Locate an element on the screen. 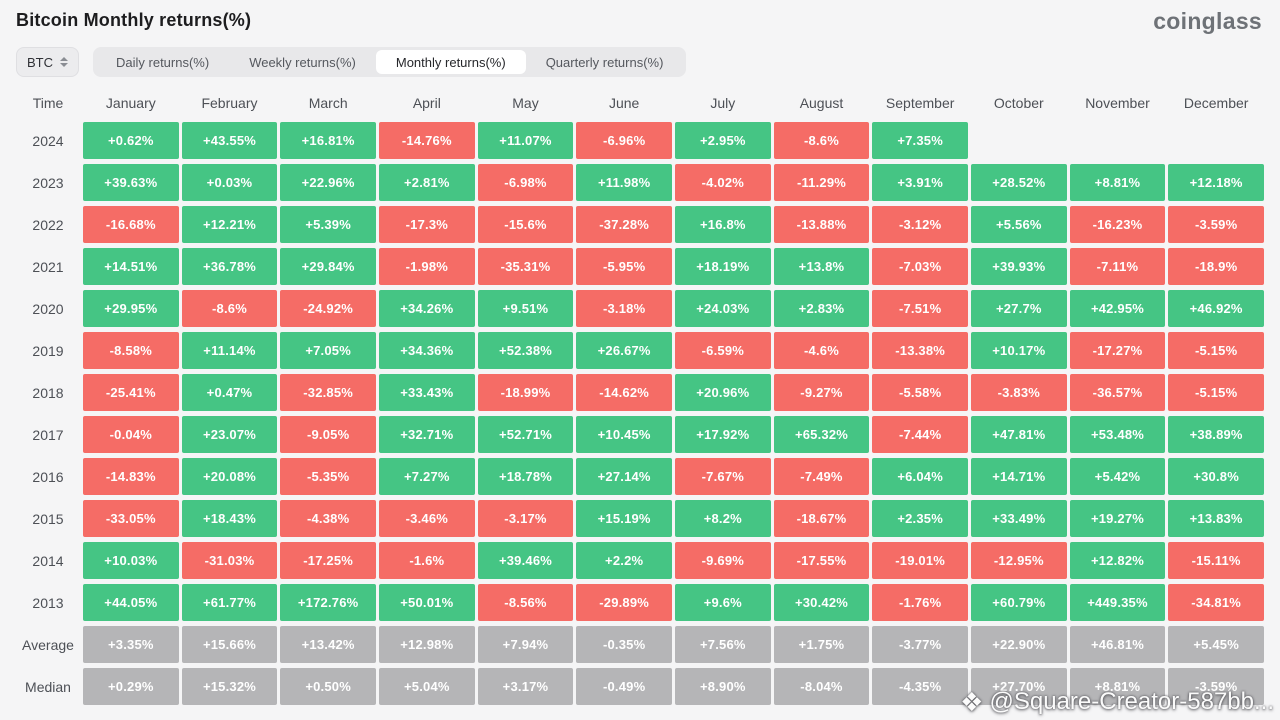 This screenshot has height=720, width=1280. return-cell-2014-october: -12.95% is located at coordinates (1018, 560).